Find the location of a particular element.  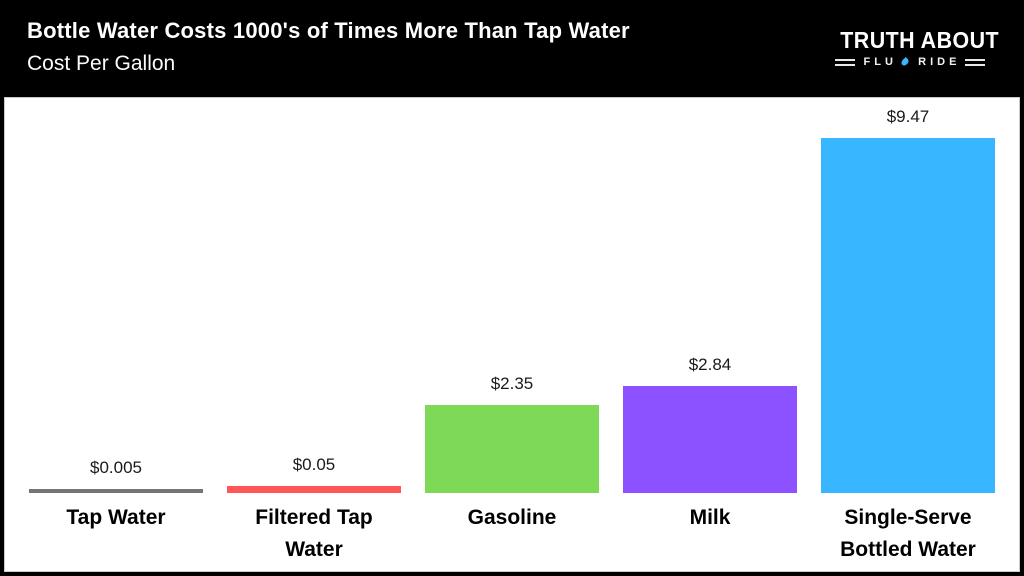

bar-value-label: $9.47 is located at coordinates (908, 116).